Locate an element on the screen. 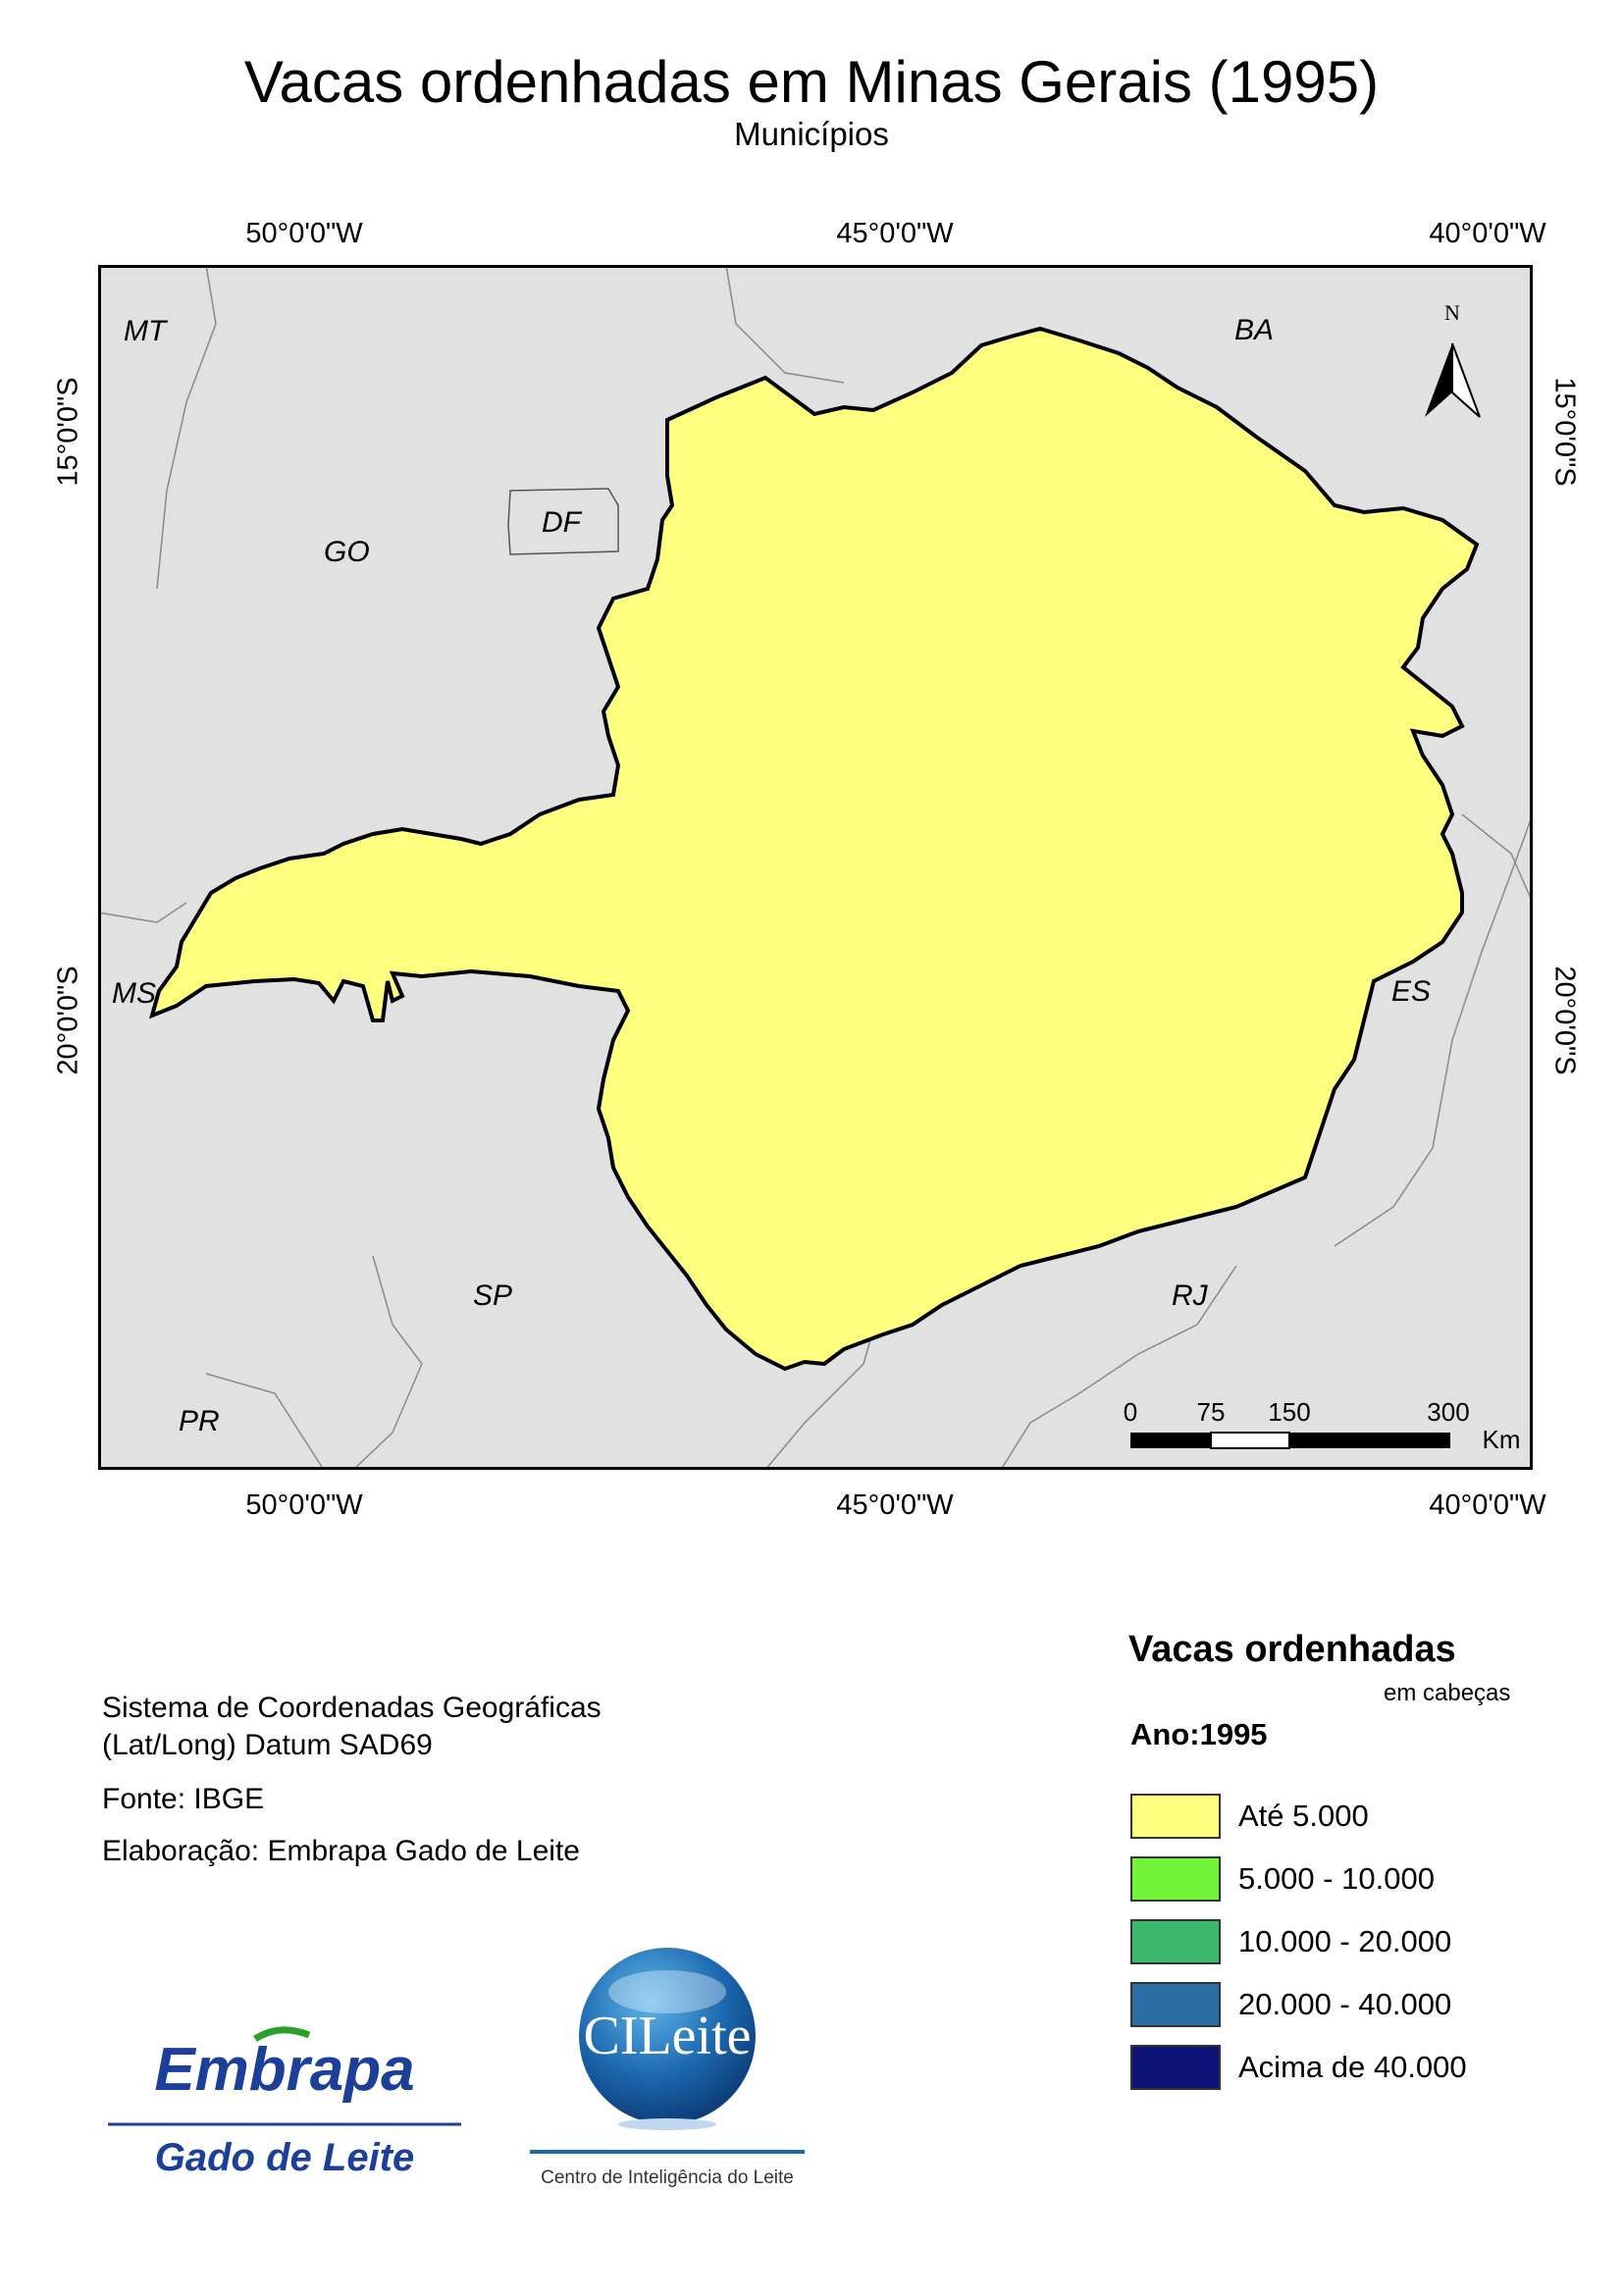 Image resolution: width=1623 pixels, height=2296 pixels. legend-label: Acima de 40.000 is located at coordinates (1352, 2067).